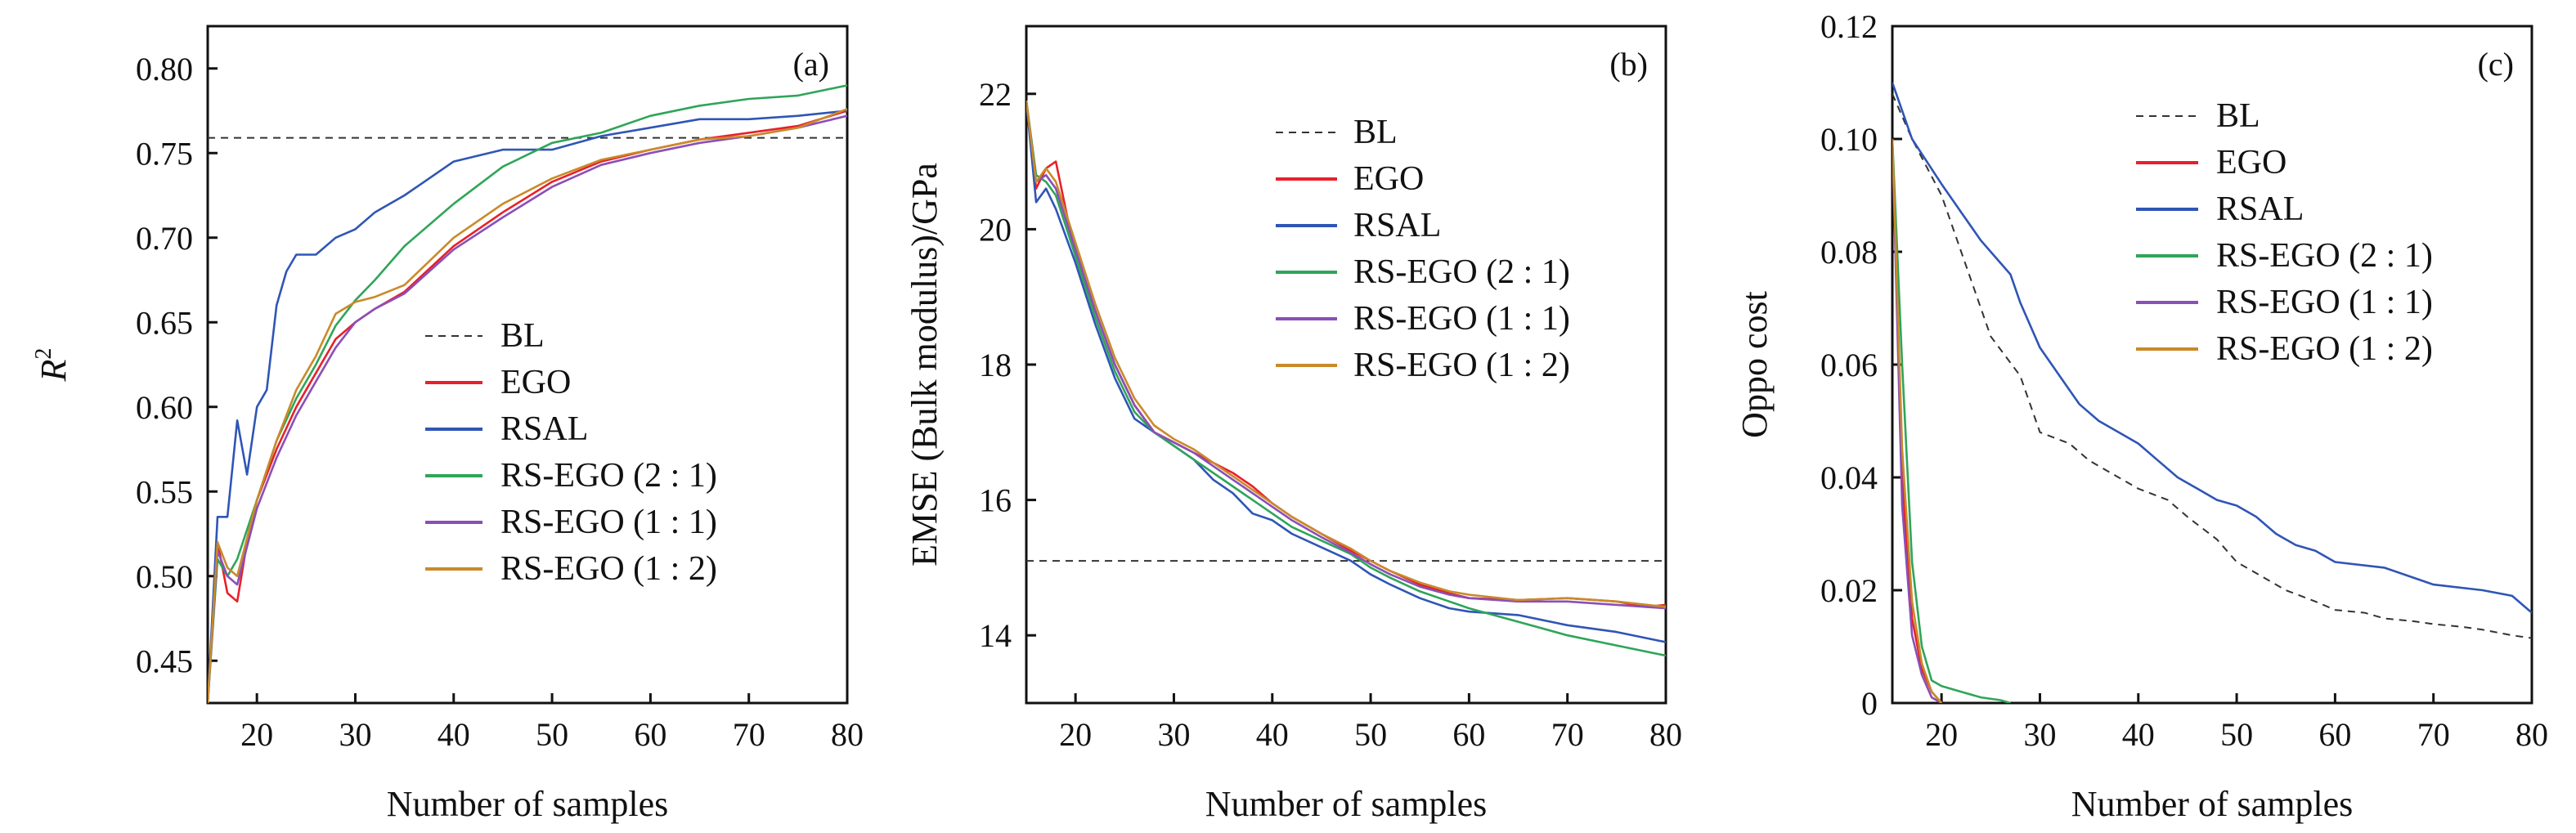  I want to click on y-tick-label: 0.04, so click(1849, 477).